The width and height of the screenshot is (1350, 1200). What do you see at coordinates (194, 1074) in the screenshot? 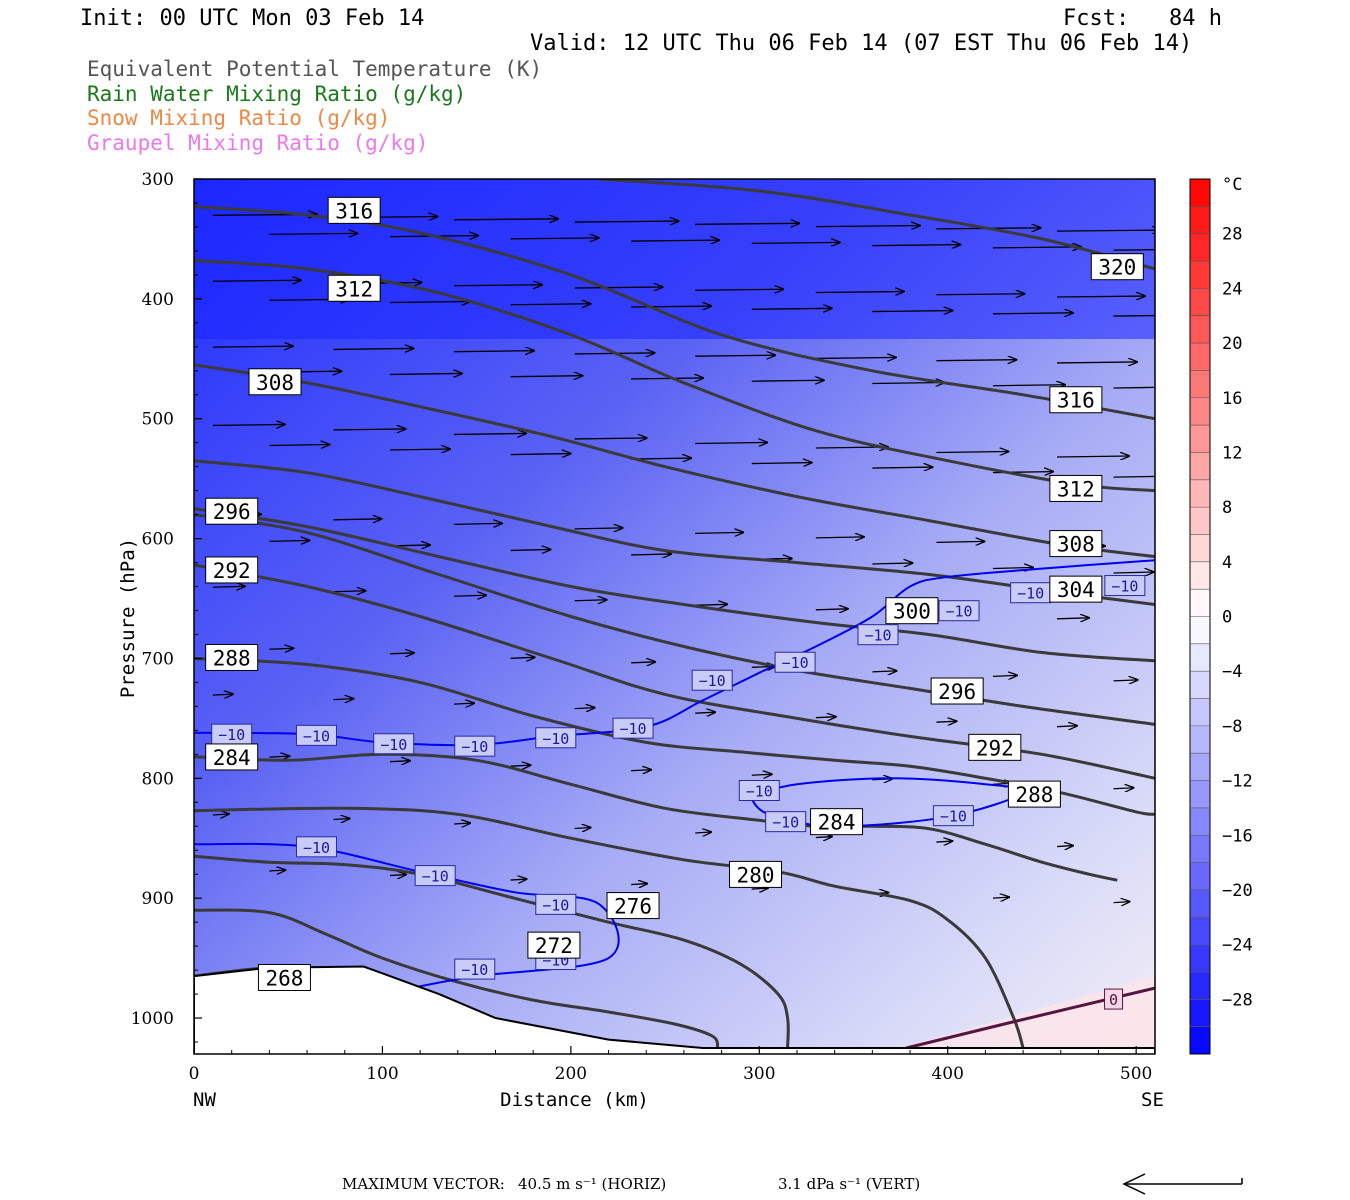
I see `x-tick-label: 0` at bounding box center [194, 1074].